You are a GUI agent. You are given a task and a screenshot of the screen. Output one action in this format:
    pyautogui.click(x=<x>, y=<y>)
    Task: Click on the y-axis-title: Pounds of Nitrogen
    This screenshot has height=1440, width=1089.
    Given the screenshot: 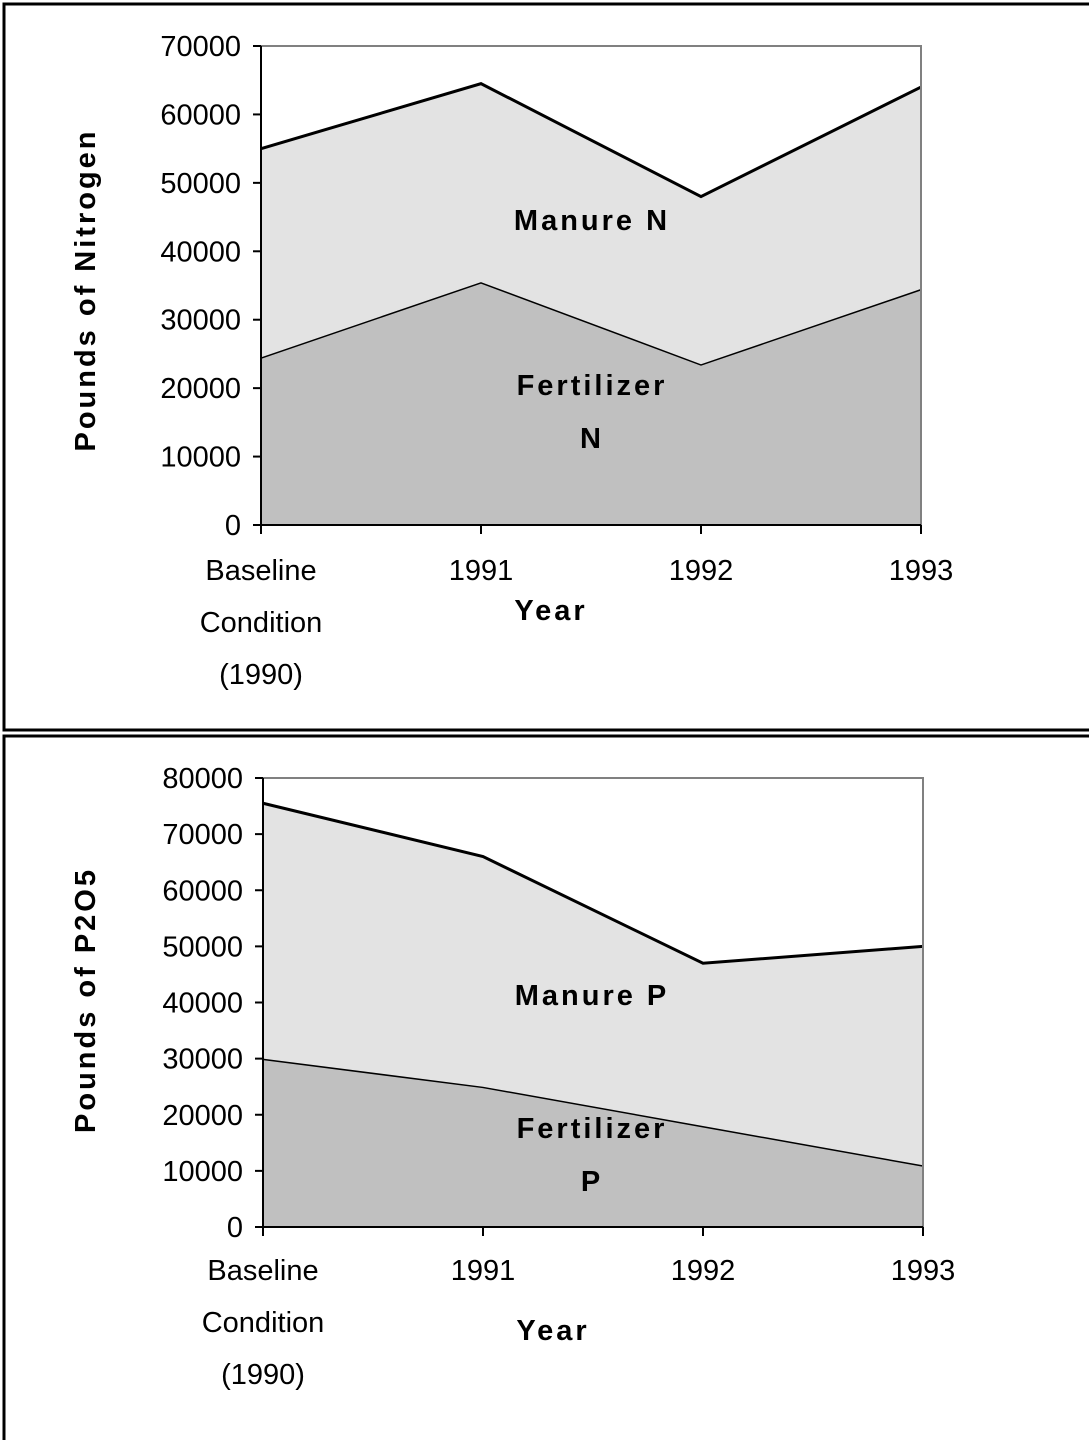 What is the action you would take?
    pyautogui.click(x=86, y=289)
    